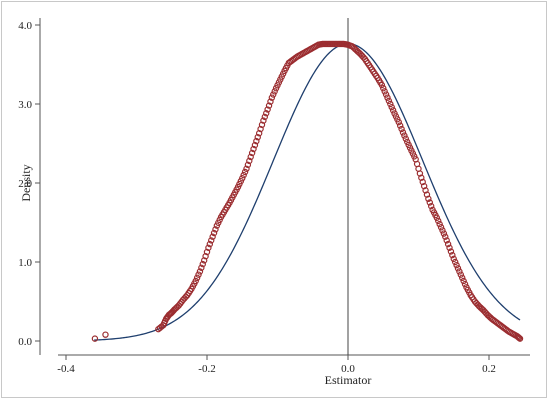 The width and height of the screenshot is (550, 401). What do you see at coordinates (25, 342) in the screenshot?
I see `y-tick-label: 0.0` at bounding box center [25, 342].